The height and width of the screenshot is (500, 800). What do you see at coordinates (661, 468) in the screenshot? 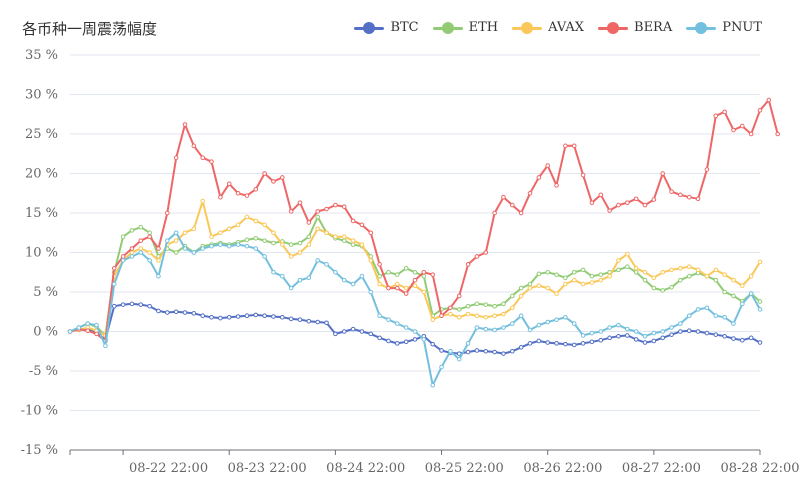
I see `x-tick-label: 08-27 22:00` at bounding box center [661, 468].